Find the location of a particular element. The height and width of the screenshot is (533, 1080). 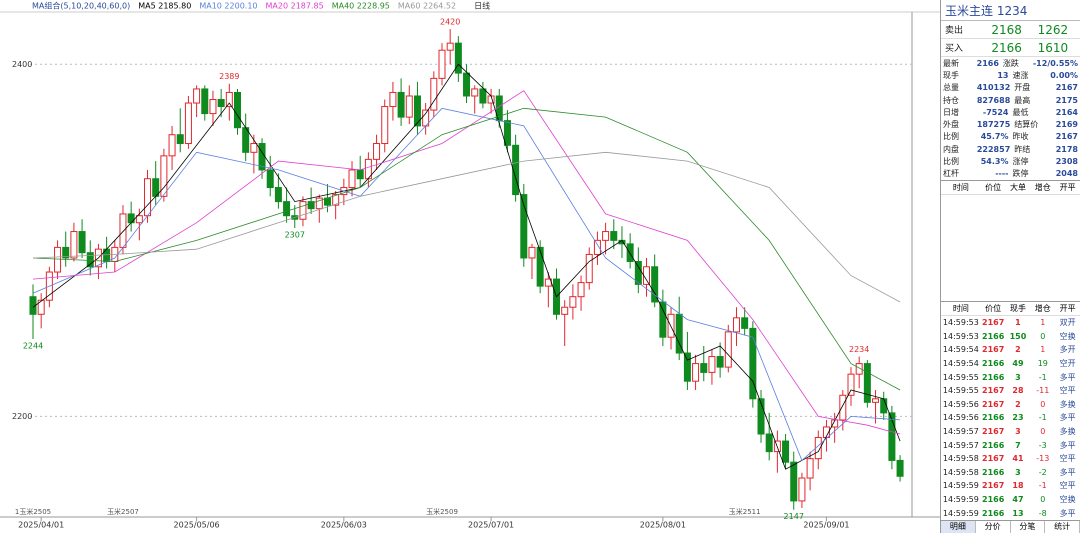

tick-row: 14:59:56 2166 23 -1 多平 is located at coordinates (1010, 418).